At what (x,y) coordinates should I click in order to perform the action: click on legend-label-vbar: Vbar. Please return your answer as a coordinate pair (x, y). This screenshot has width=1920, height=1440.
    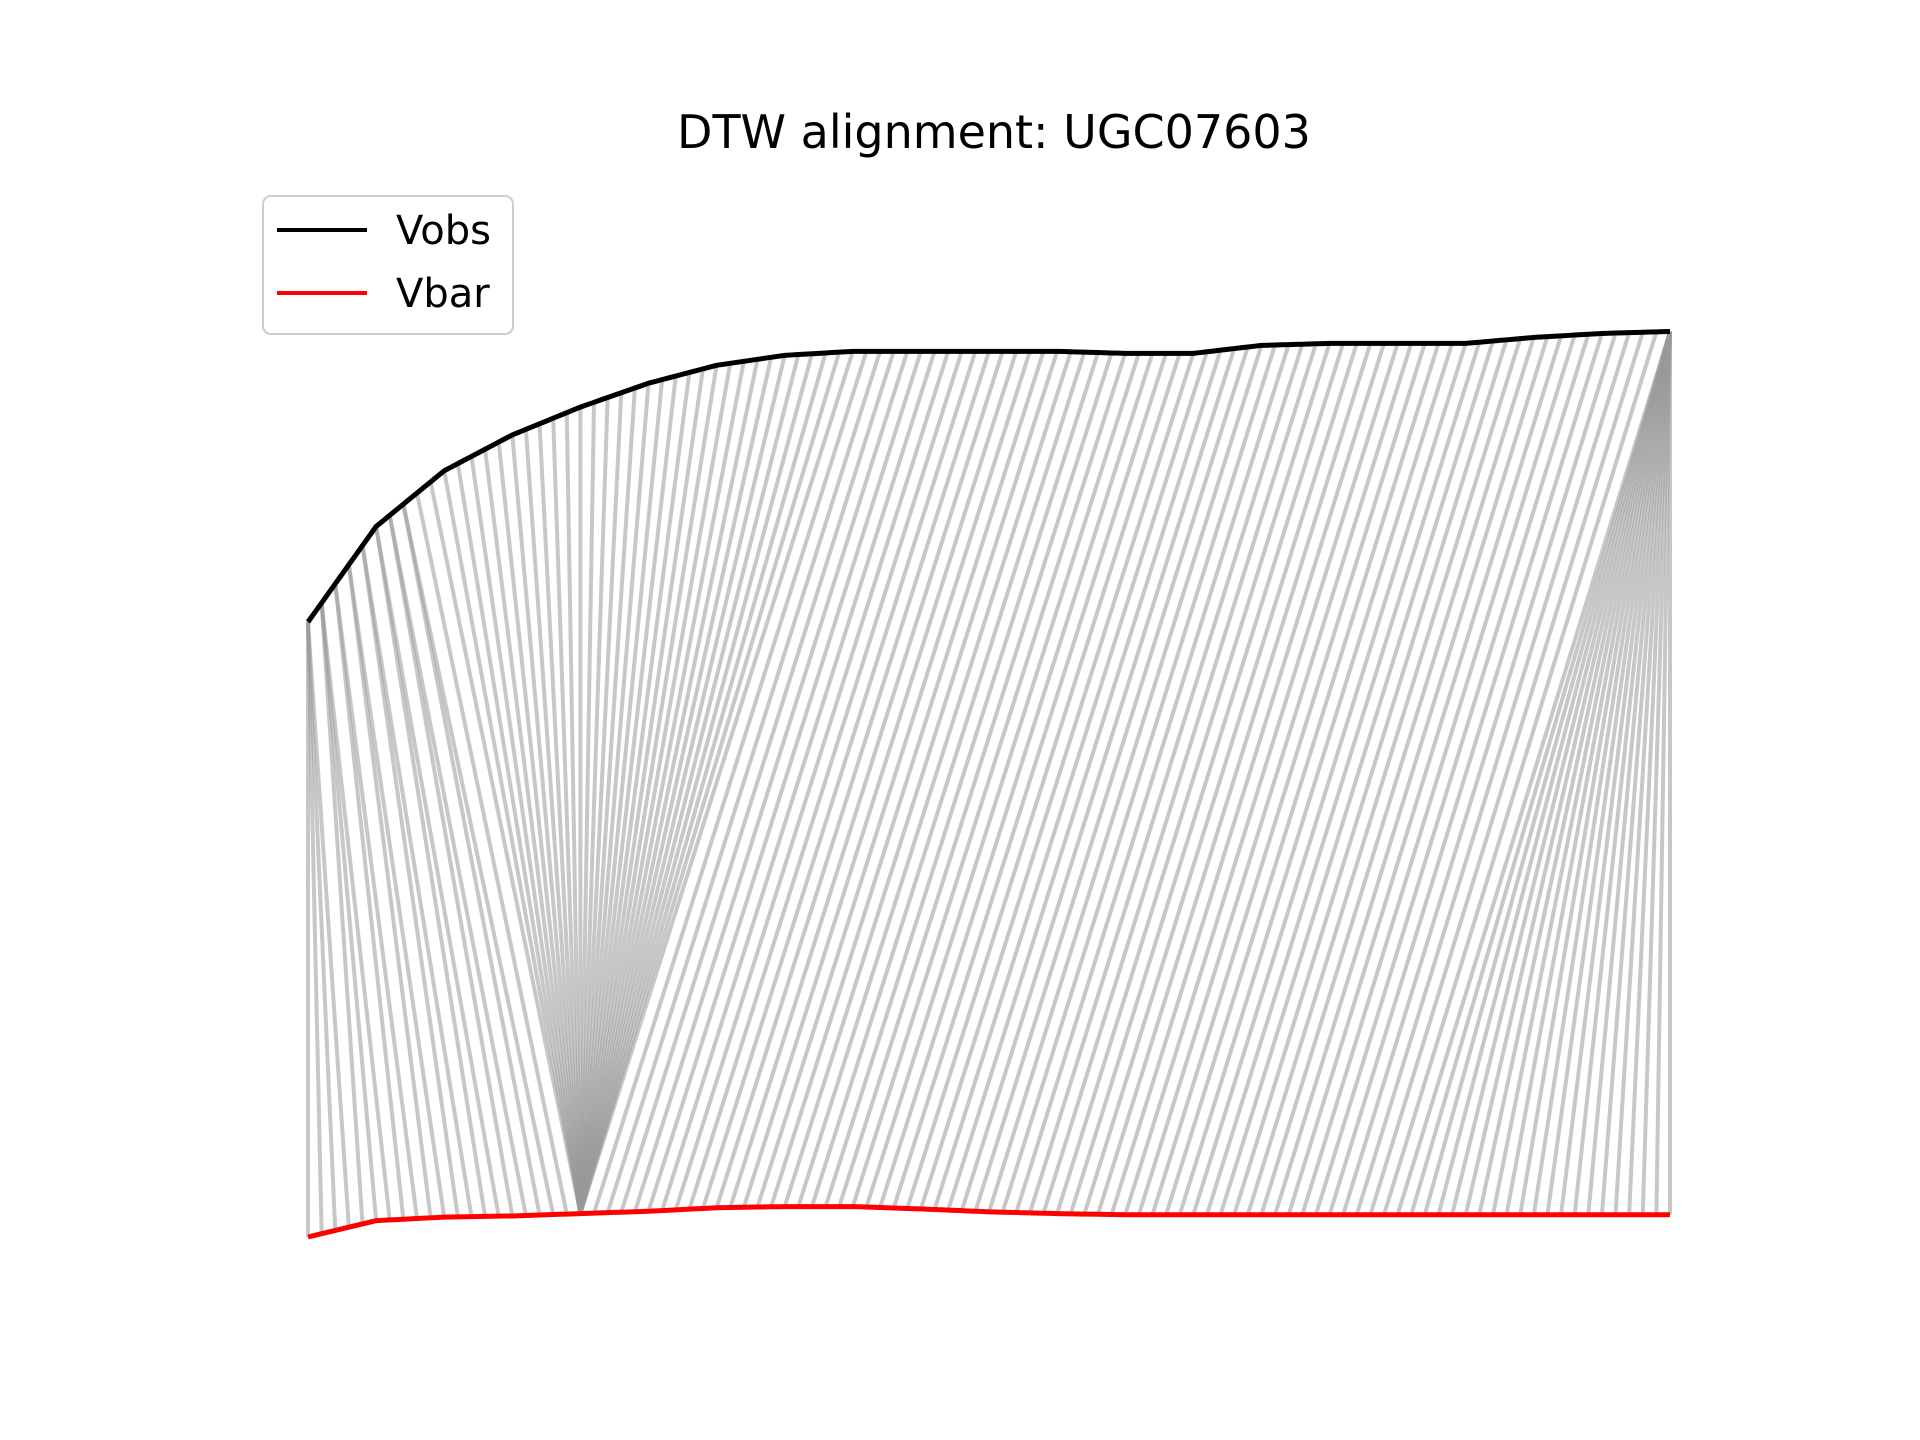
    Looking at the image, I should click on (443, 294).